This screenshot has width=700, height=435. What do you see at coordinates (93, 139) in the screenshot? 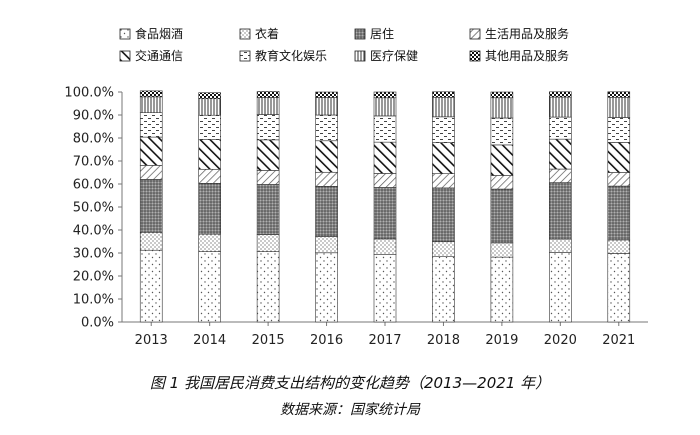
I see `y-tick-label: 80.0%` at bounding box center [93, 139].